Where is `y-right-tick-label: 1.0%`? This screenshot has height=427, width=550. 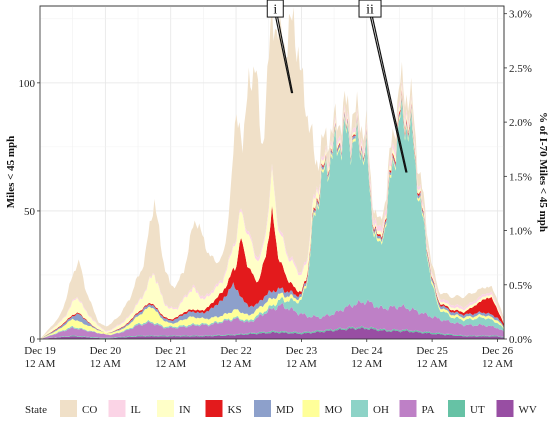 y-right-tick-label: 1.0% is located at coordinates (520, 232).